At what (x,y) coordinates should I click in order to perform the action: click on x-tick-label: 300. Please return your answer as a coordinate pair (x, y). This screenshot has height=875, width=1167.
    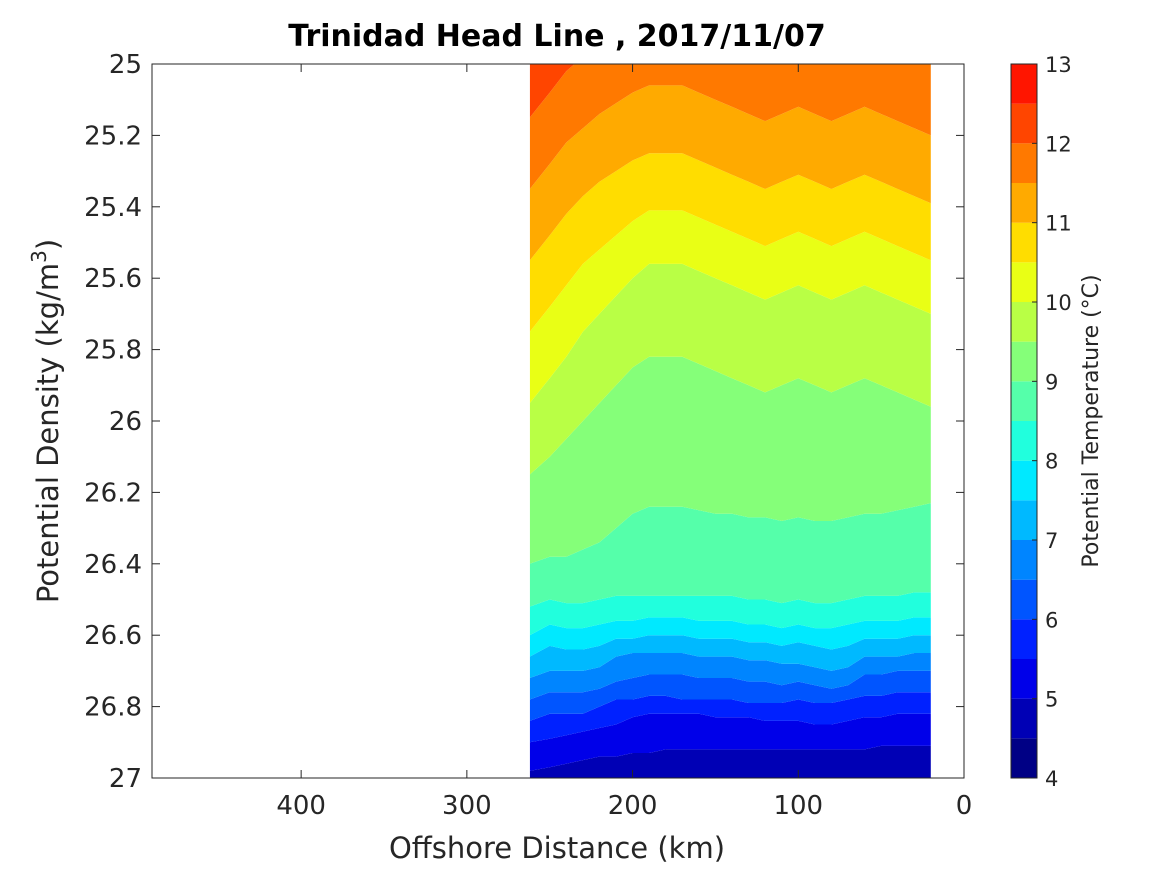
    Looking at the image, I should click on (467, 806).